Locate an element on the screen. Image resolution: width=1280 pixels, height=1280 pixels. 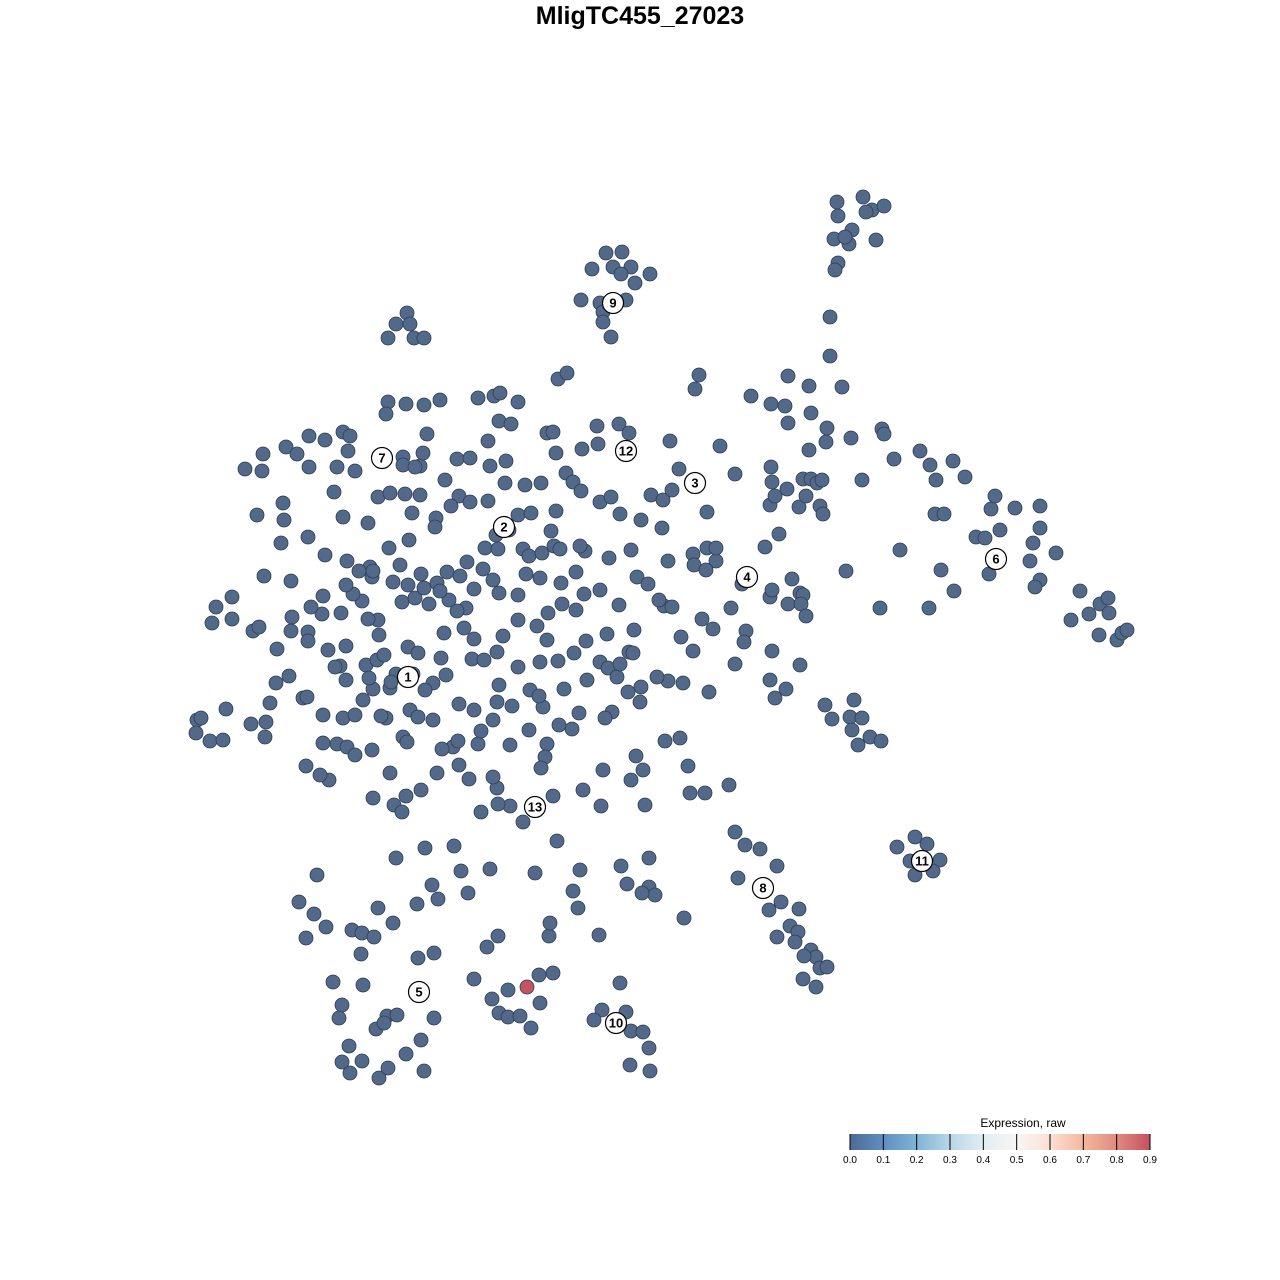
cluster-label: 8 is located at coordinates (763, 888).